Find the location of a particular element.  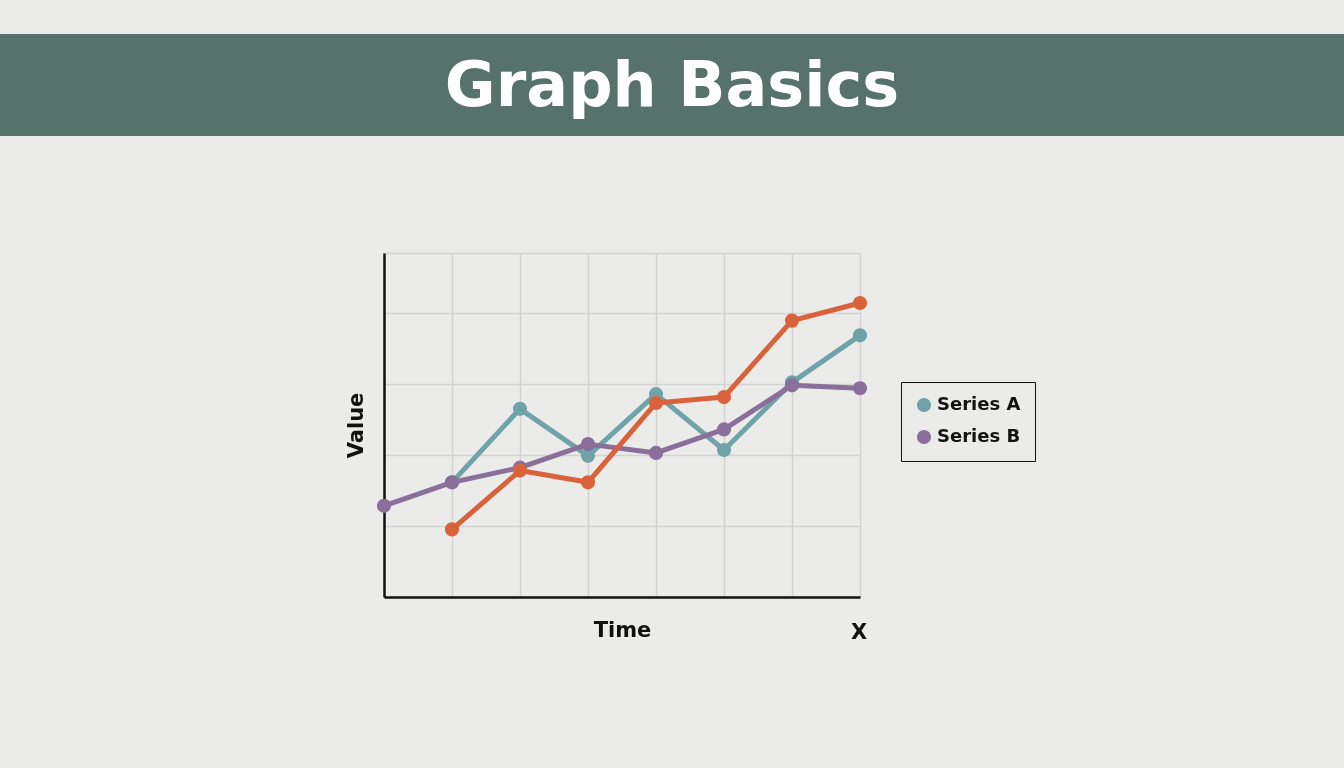

legend-label: Series A is located at coordinates (979, 403).